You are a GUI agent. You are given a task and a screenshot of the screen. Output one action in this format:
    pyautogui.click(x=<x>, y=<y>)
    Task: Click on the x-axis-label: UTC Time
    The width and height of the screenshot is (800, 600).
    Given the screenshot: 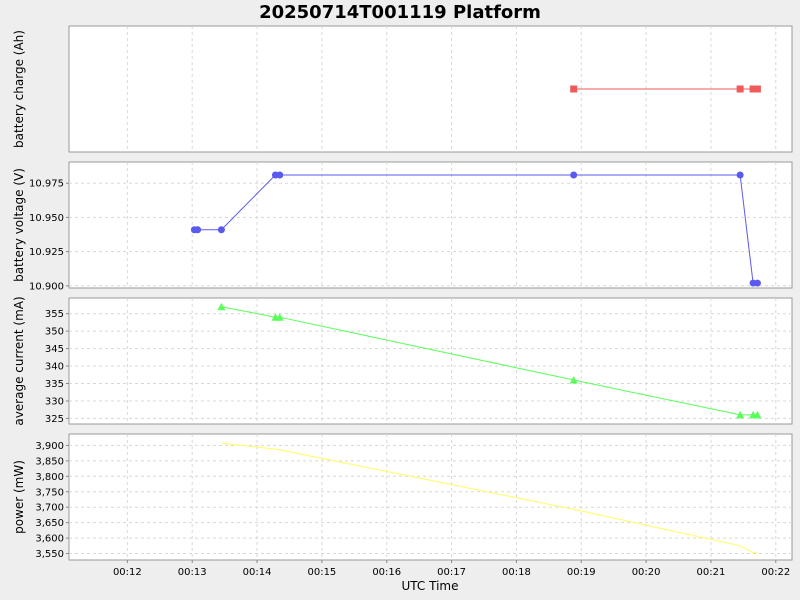 What is the action you would take?
    pyautogui.click(x=430, y=586)
    